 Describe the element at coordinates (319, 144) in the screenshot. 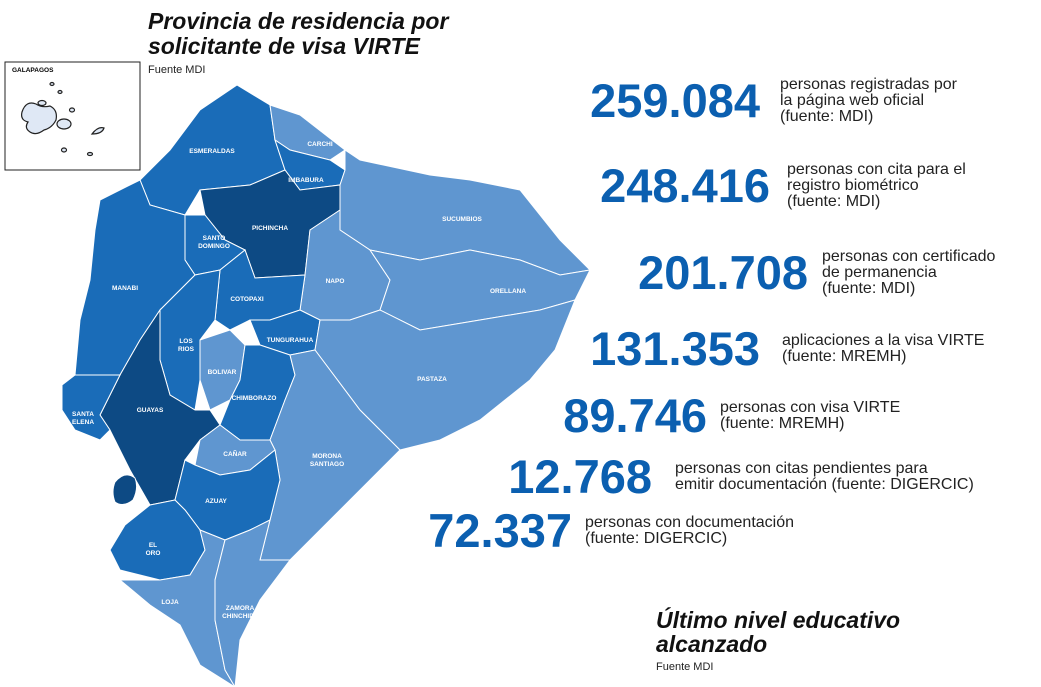

I see `province-label: CARCHI` at that location.